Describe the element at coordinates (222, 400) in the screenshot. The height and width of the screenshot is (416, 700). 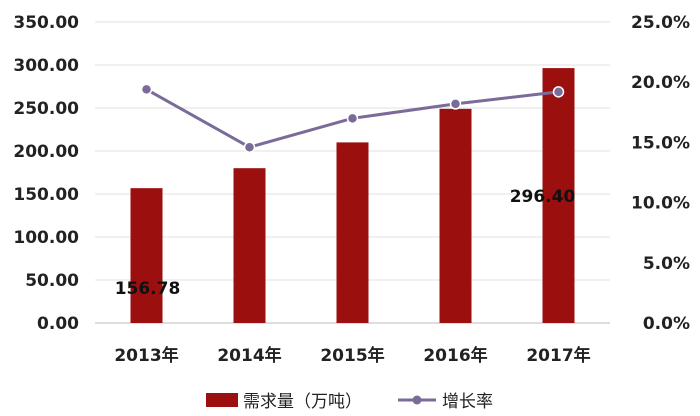
I see `legend-swatch-bar` at that location.